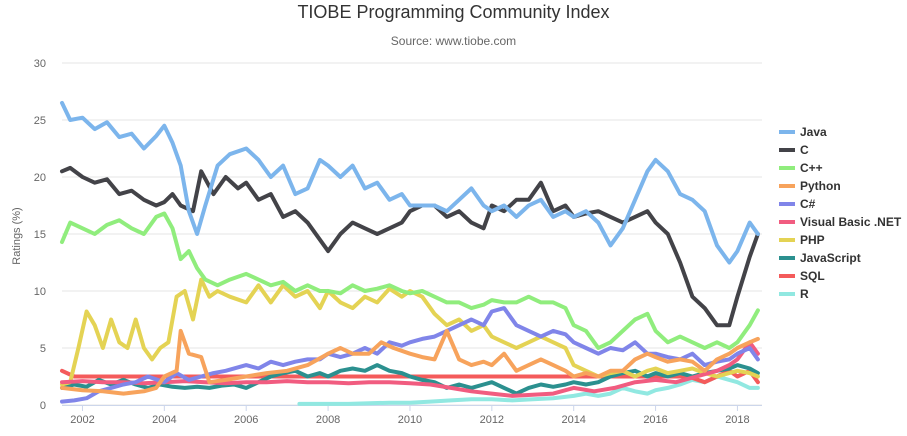 The height and width of the screenshot is (436, 907). I want to click on legend-label: JavaScript, so click(830, 258).